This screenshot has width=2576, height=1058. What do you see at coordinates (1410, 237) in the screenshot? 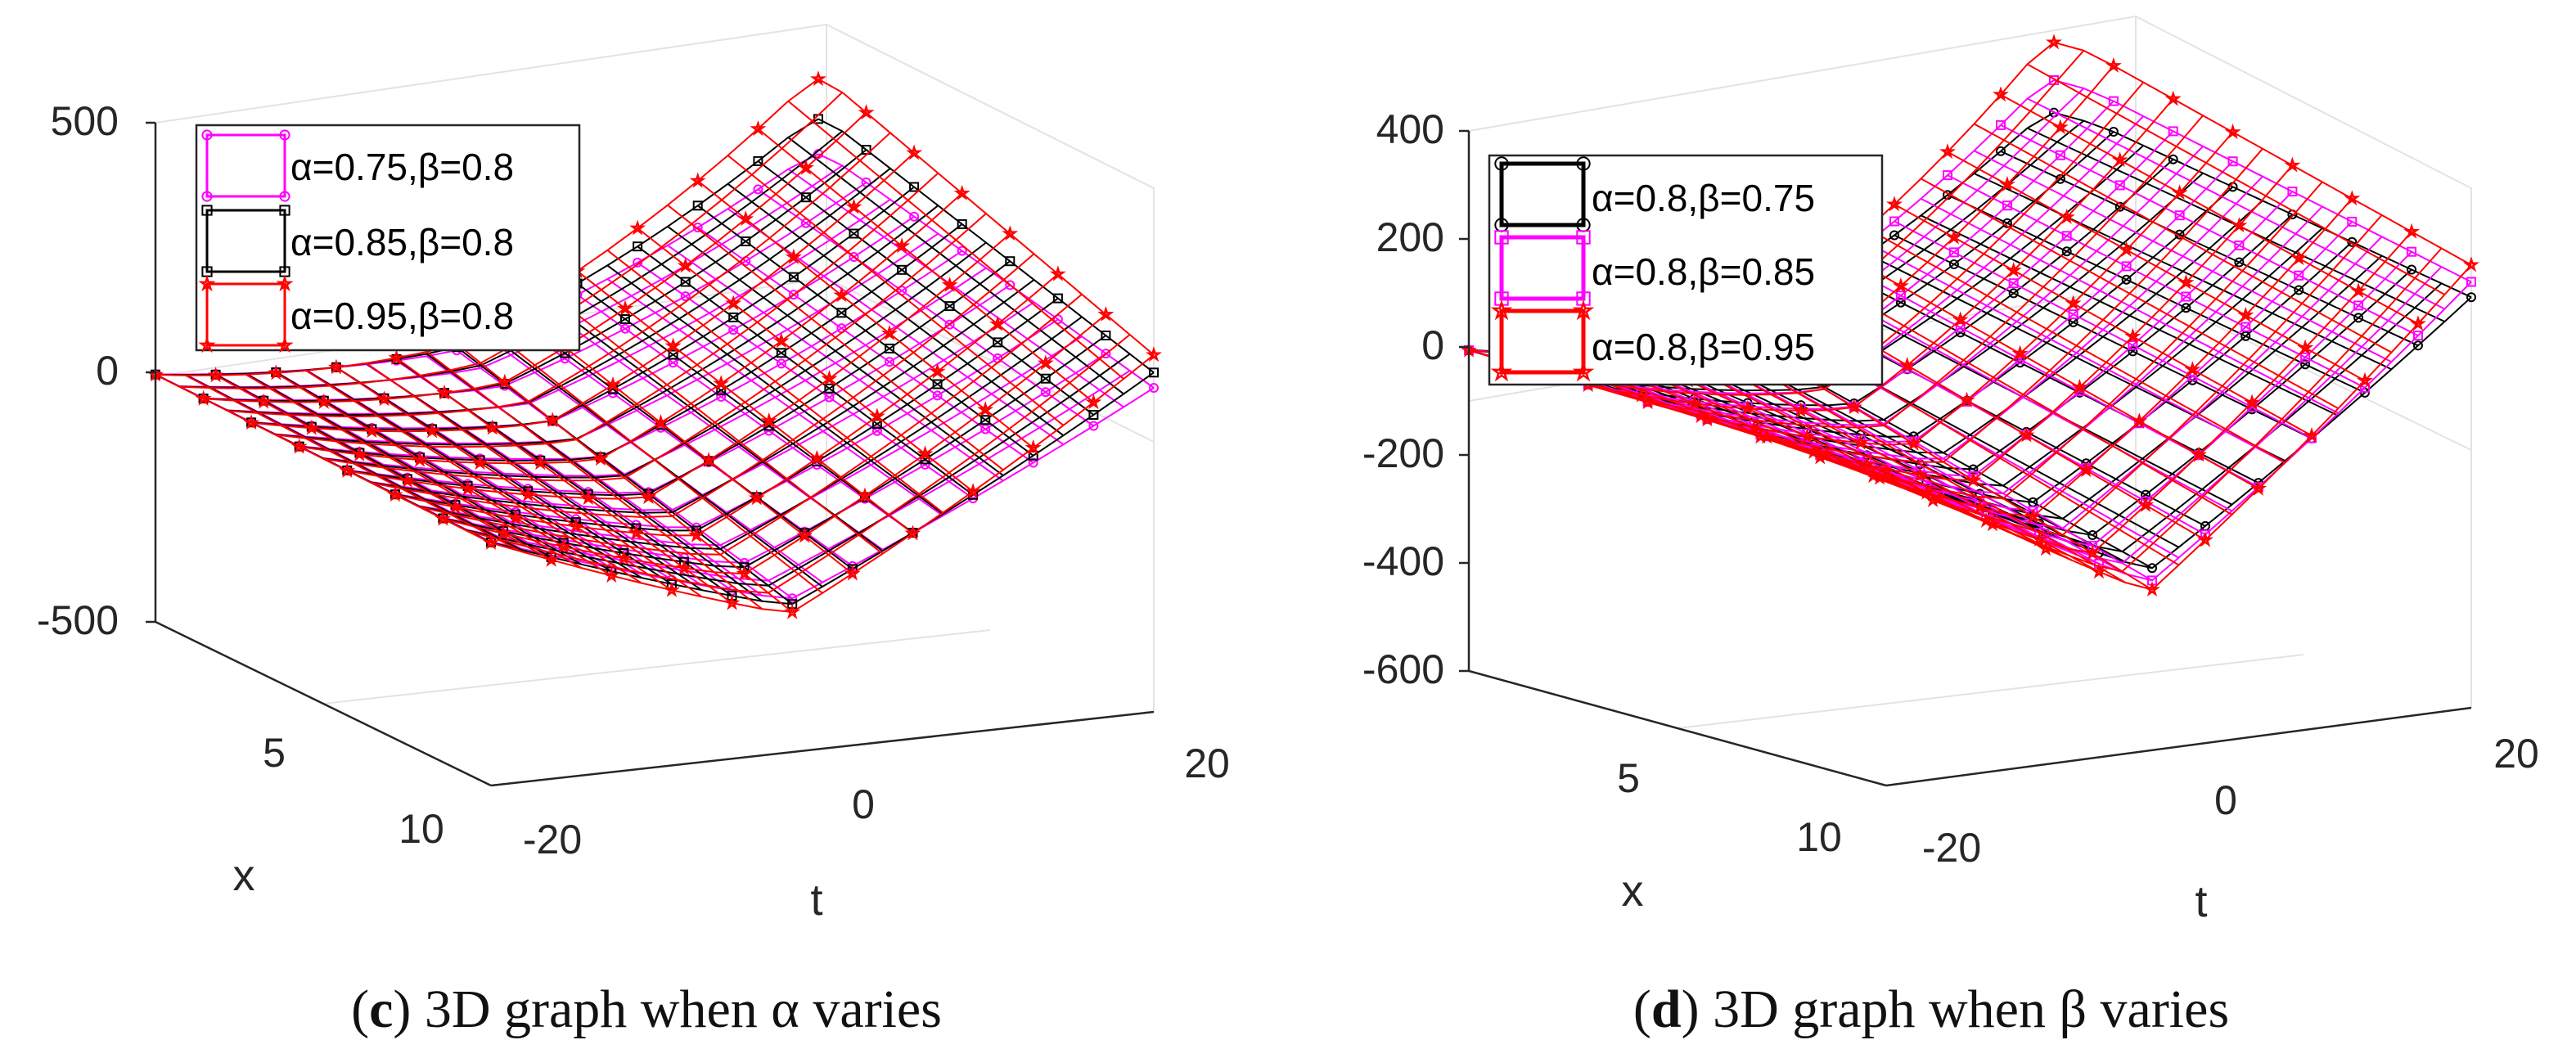
I see `z-tick-label: 200` at bounding box center [1410, 237].